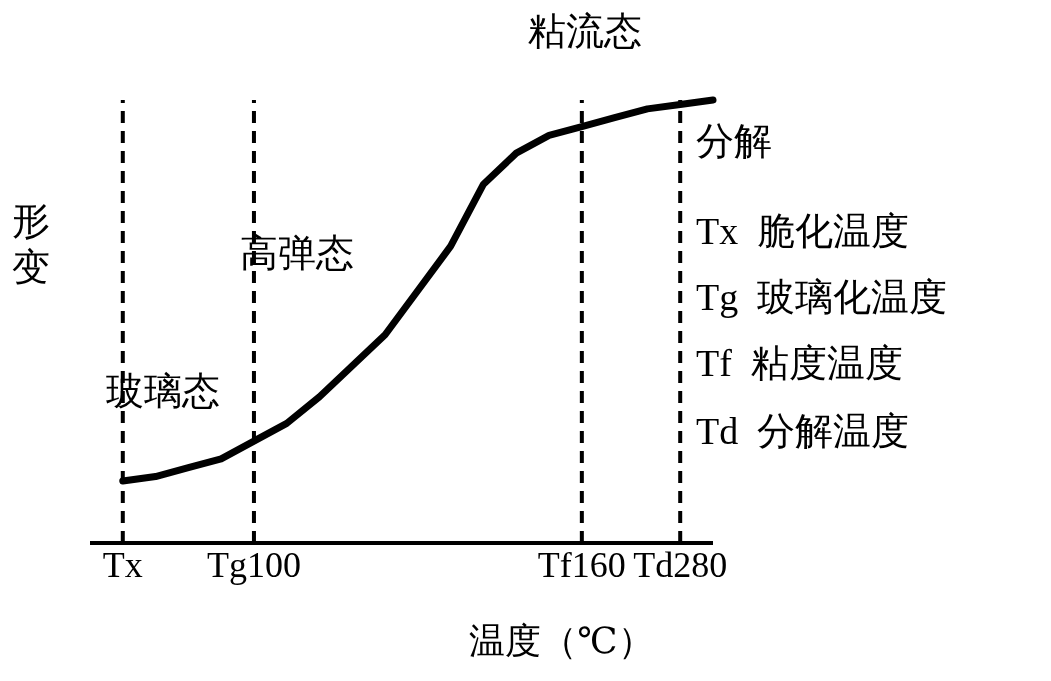  I want to click on x-tick-label: Td280, so click(680, 564).